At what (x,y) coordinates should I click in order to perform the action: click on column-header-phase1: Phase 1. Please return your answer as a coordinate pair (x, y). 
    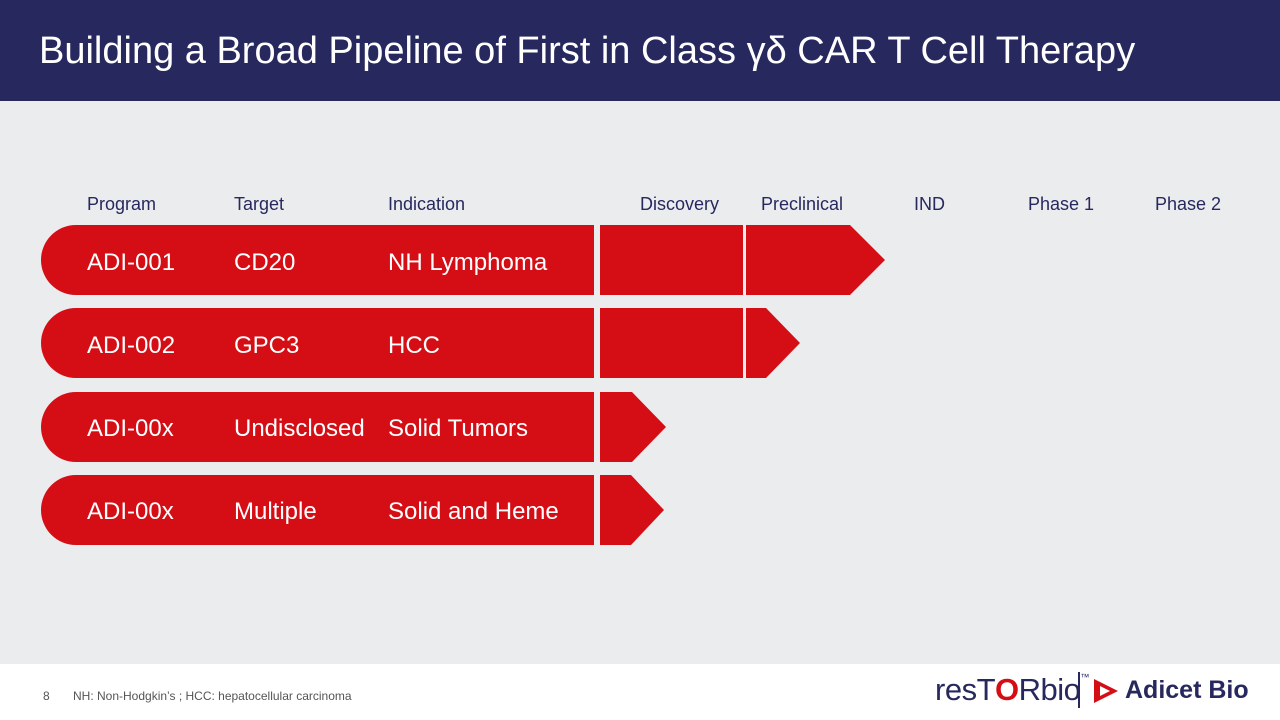
    Looking at the image, I should click on (1061, 204).